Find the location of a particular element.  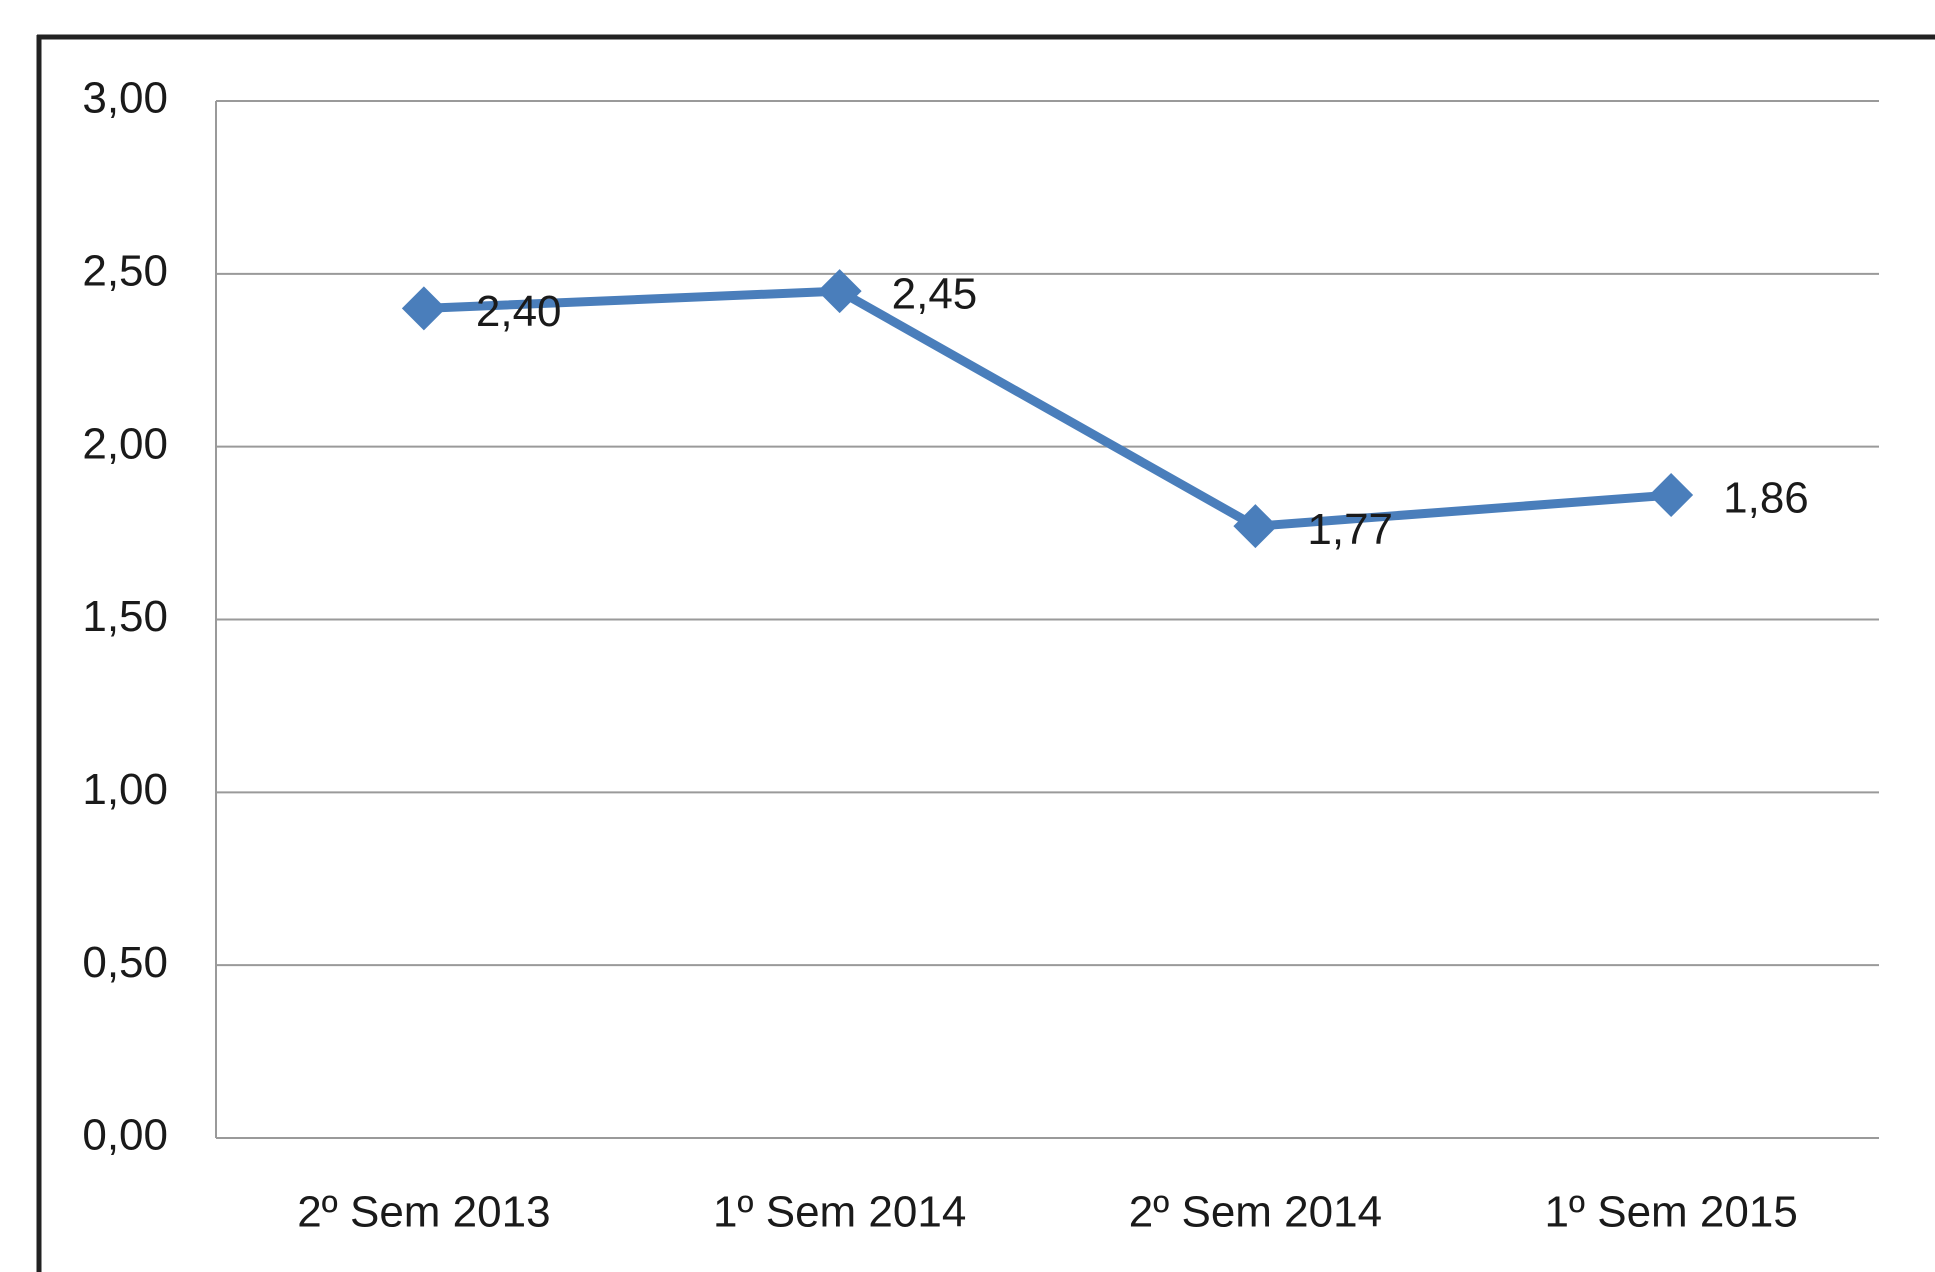

data-label: 2,40 is located at coordinates (519, 311).